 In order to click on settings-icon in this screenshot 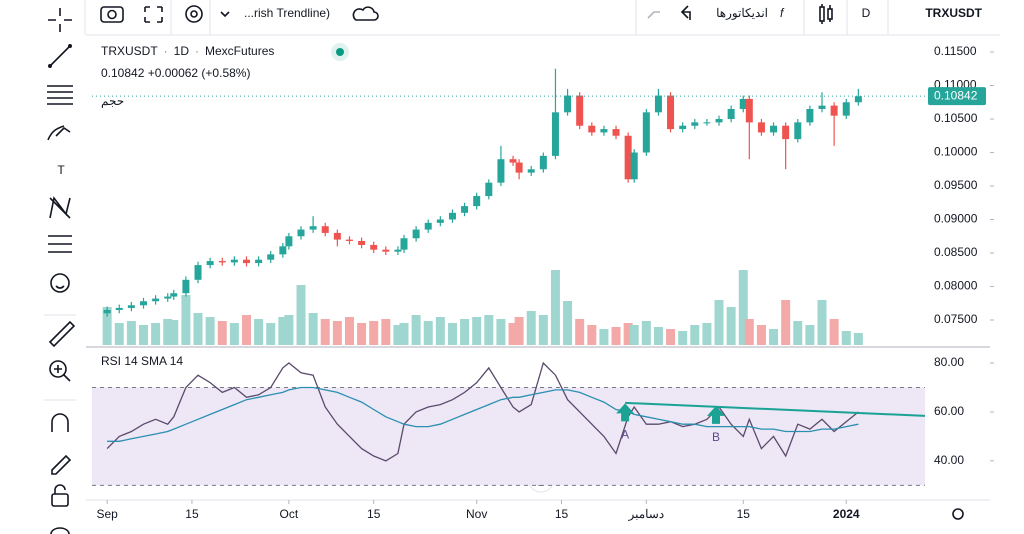, I will do `click(958, 514)`.